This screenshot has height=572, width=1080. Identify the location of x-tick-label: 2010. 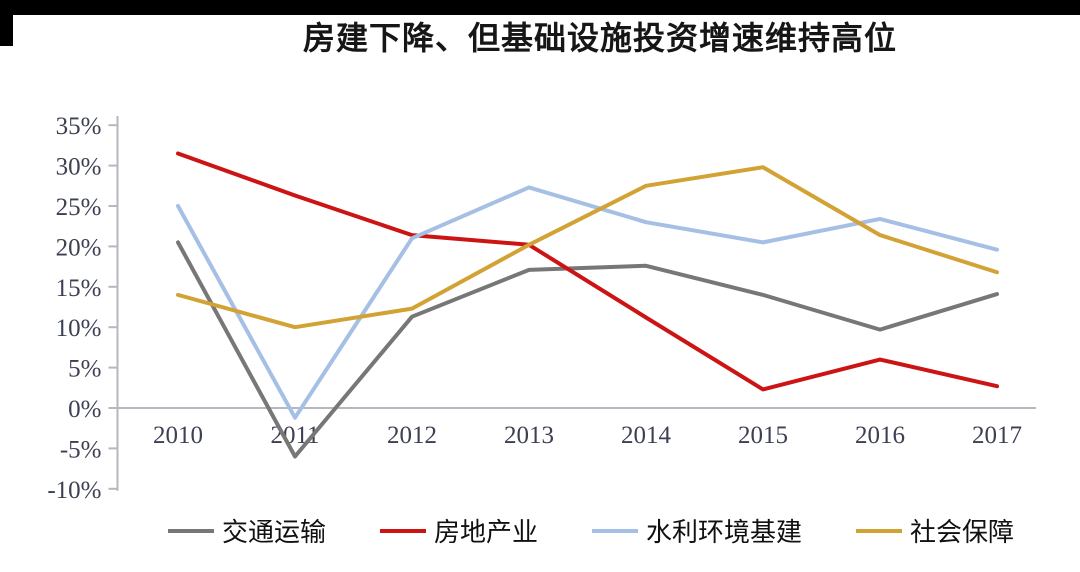
(178, 435).